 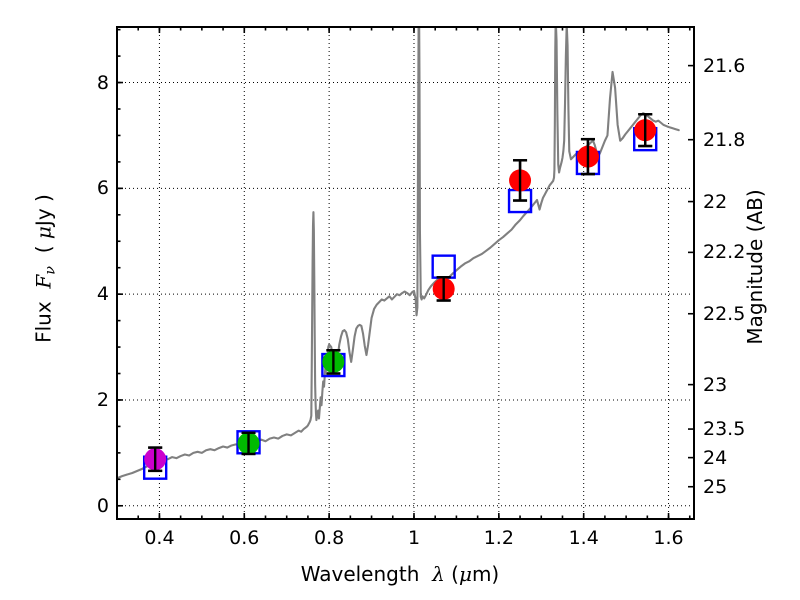 What do you see at coordinates (102, 294) in the screenshot?
I see `y-tick-label-left: 4` at bounding box center [102, 294].